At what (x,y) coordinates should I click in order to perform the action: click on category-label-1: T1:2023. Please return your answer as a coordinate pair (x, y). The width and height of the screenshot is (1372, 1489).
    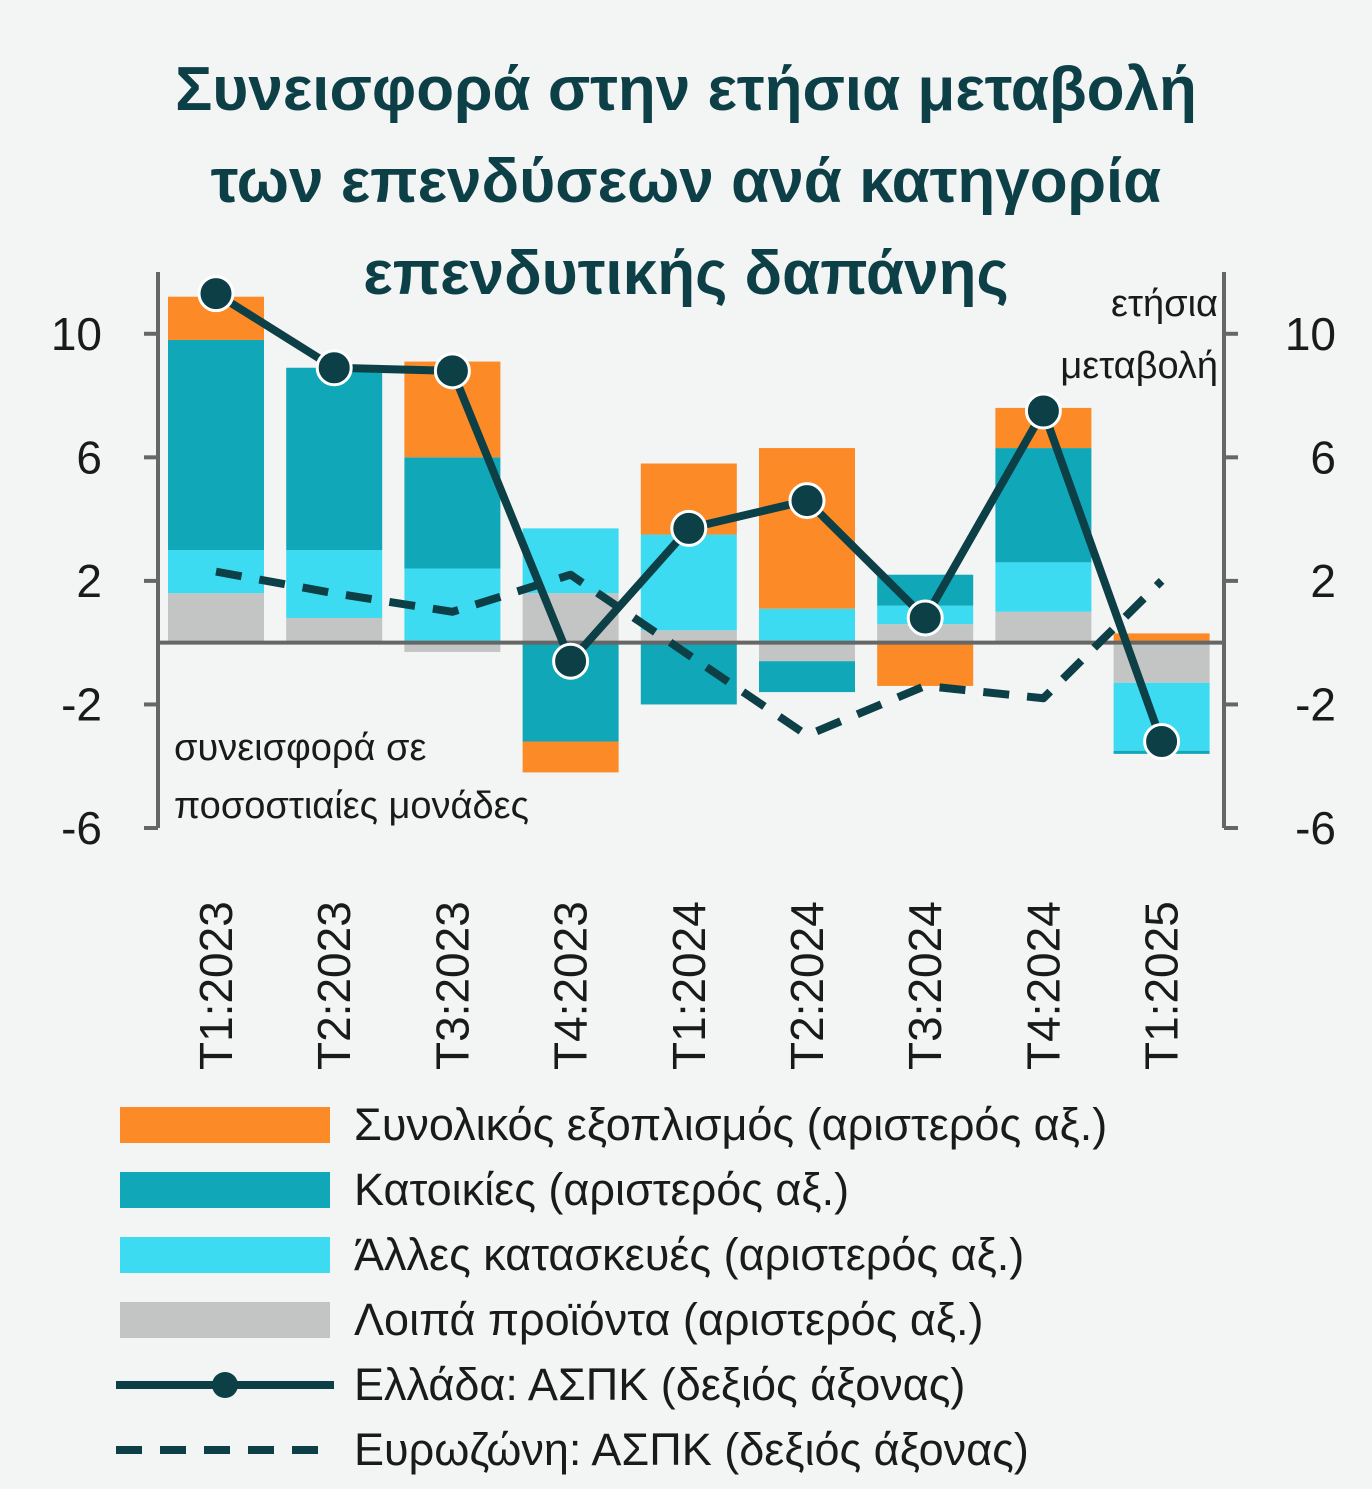
    Looking at the image, I should click on (216, 985).